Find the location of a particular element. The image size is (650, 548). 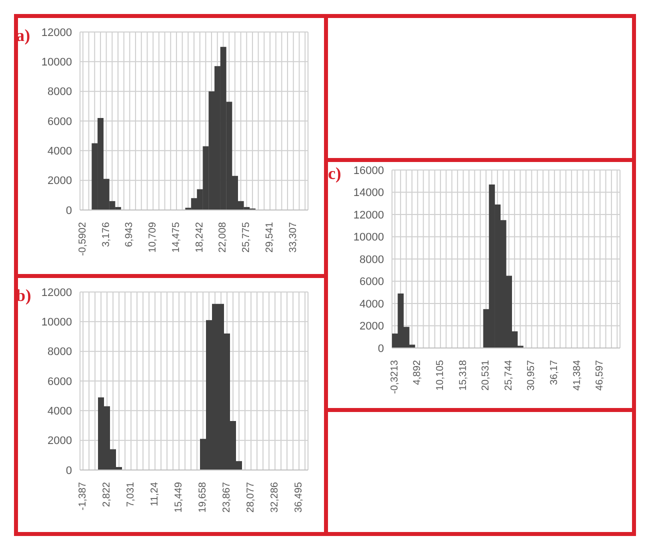

x-tick-label: 36,17 is located at coordinates (554, 373).